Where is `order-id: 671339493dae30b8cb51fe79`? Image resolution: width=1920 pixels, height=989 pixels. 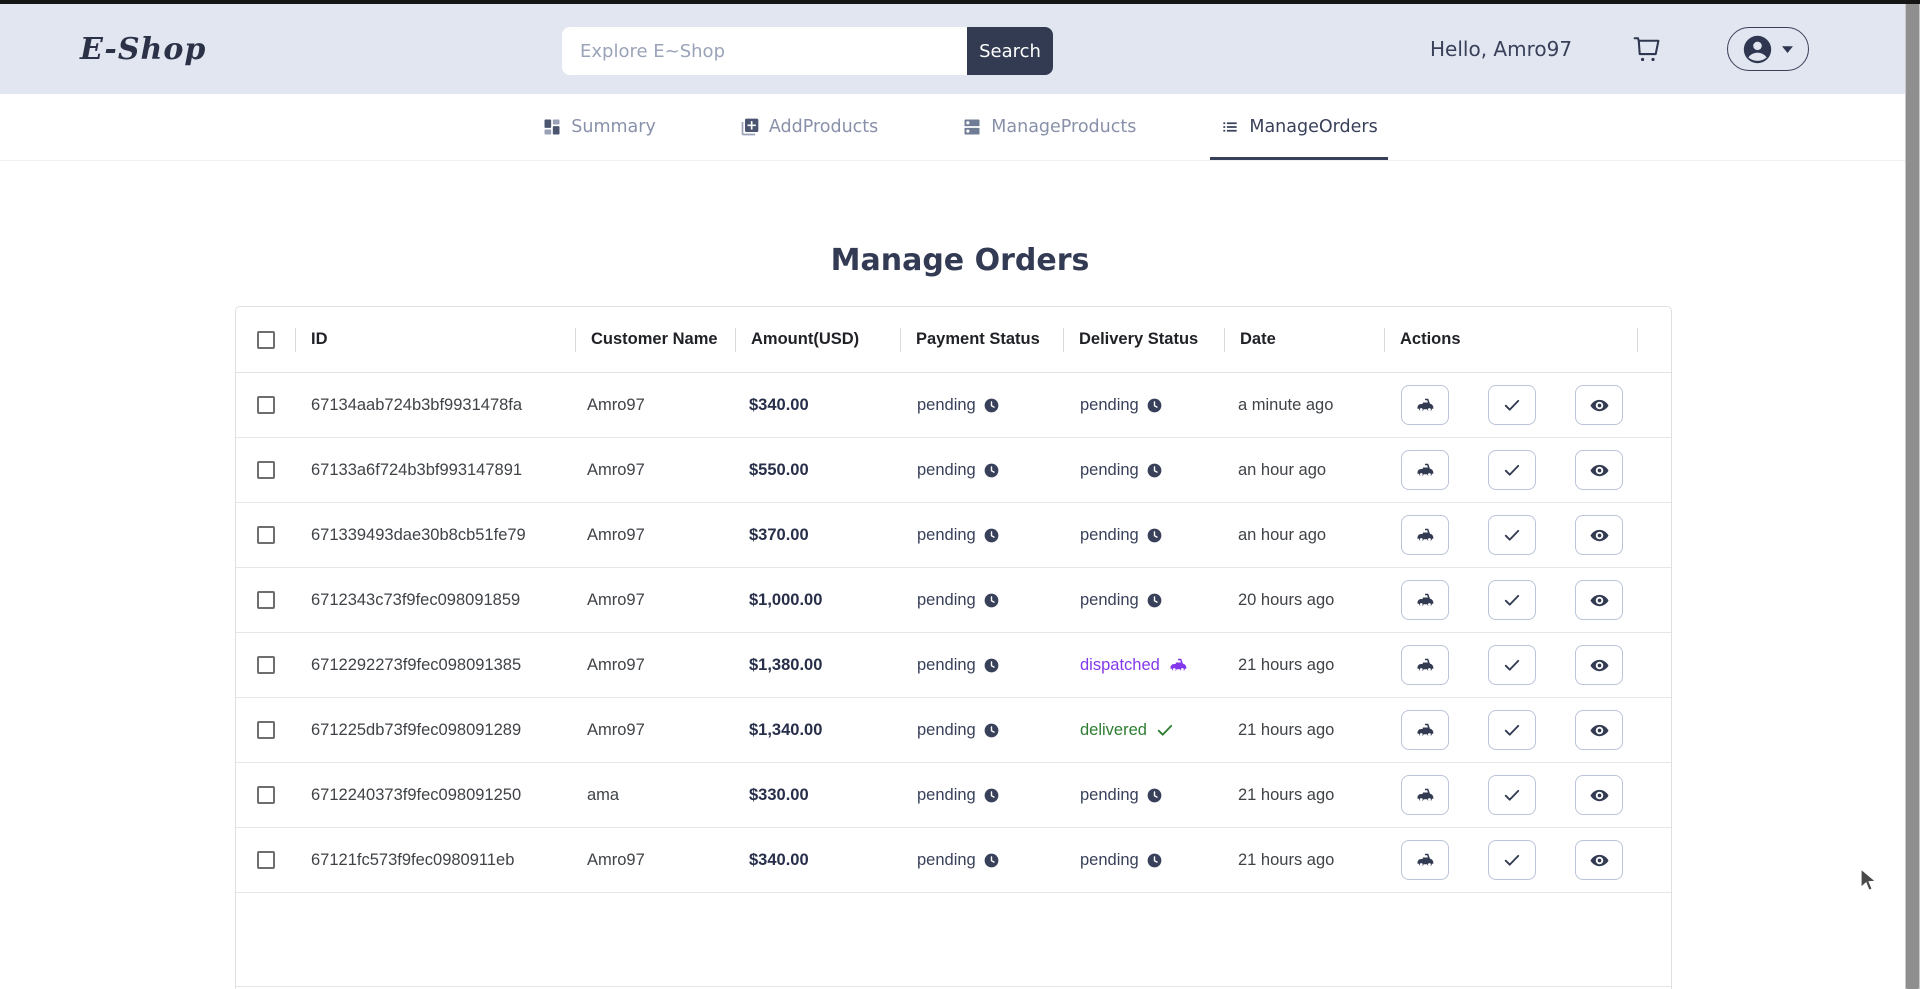 order-id: 671339493dae30b8cb51fe79 is located at coordinates (418, 534).